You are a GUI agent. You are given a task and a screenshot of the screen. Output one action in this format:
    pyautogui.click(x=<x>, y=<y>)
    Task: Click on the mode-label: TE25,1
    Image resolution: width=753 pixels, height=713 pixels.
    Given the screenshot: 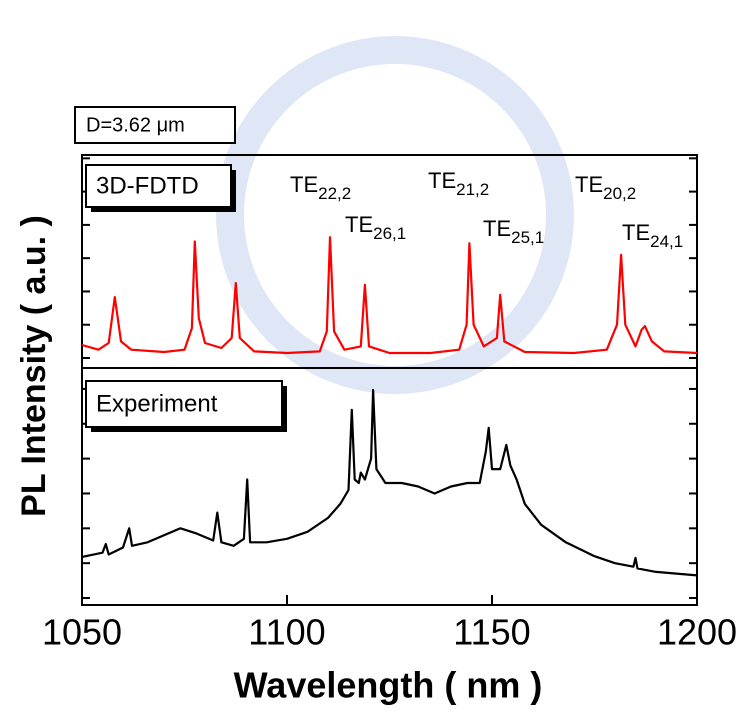 What is the action you would take?
    pyautogui.click(x=513, y=232)
    